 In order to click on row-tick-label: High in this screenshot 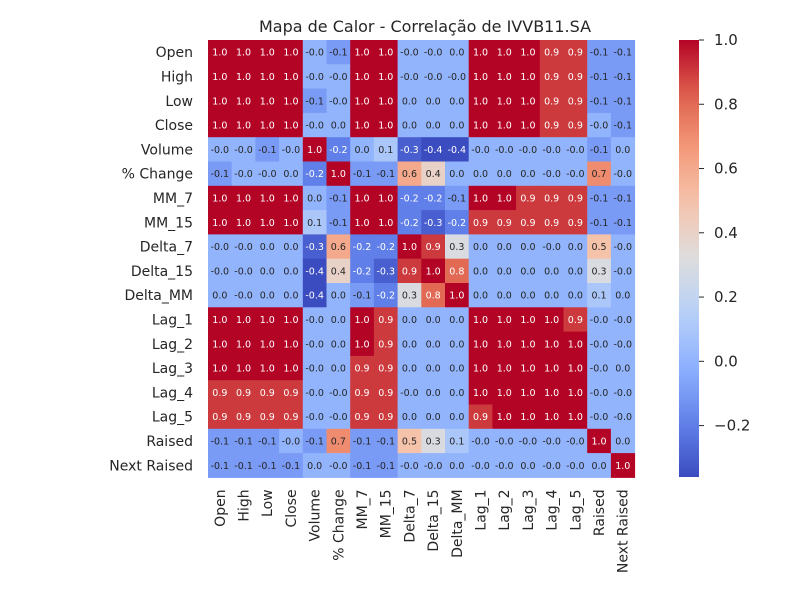, I will do `click(177, 77)`.